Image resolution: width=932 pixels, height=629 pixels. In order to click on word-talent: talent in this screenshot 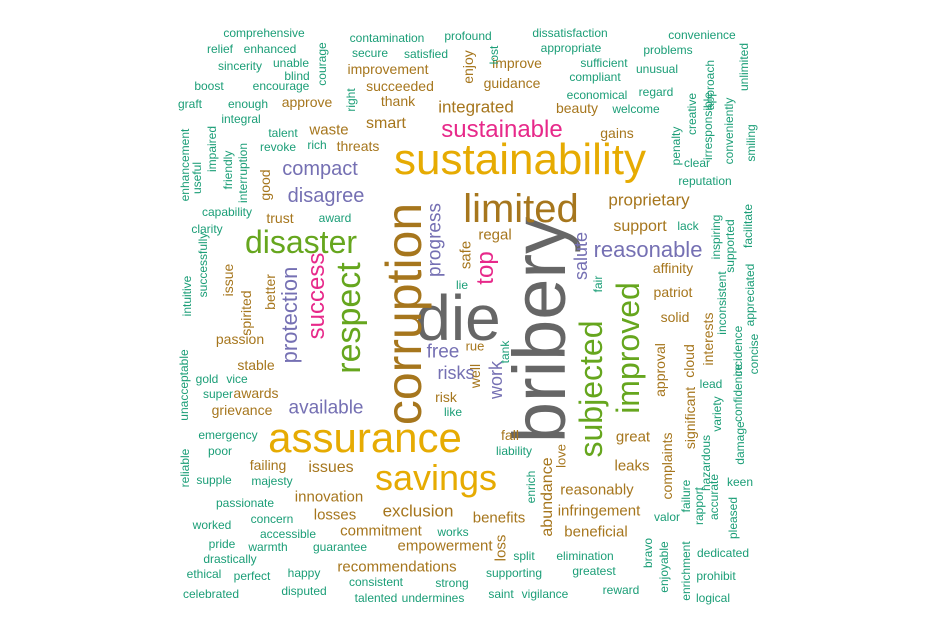, I will do `click(283, 133)`.